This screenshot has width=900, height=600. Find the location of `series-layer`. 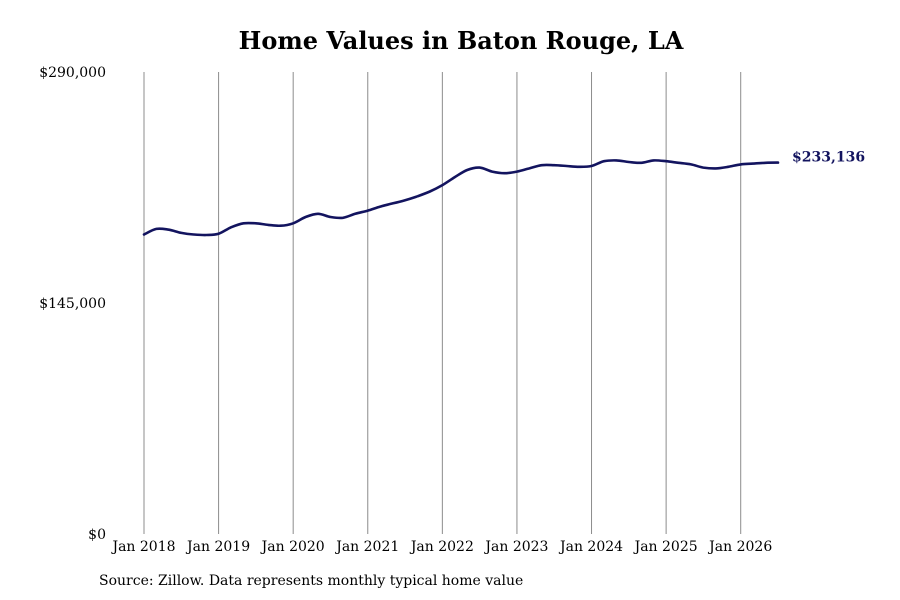

series-layer is located at coordinates (461, 198).